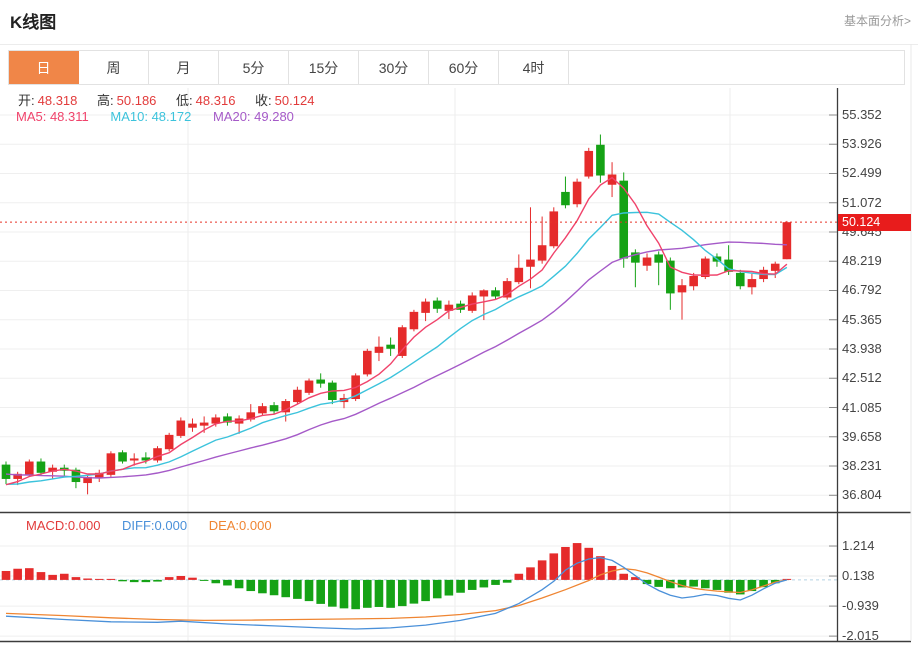  Describe the element at coordinates (862, 261) in the screenshot. I see `y-axis-label: 48.219` at that location.